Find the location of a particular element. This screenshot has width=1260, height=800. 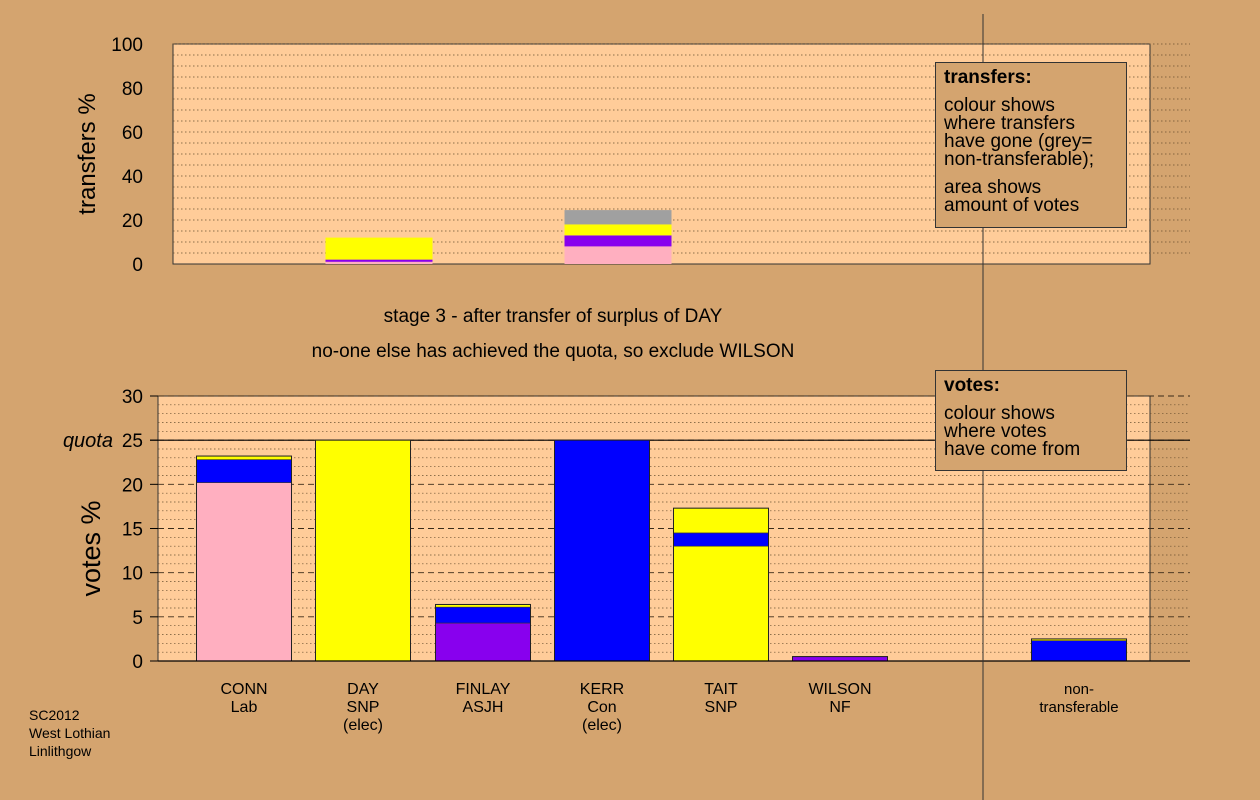

transfers-y-axis-label: transfers % is located at coordinates (87, 153).